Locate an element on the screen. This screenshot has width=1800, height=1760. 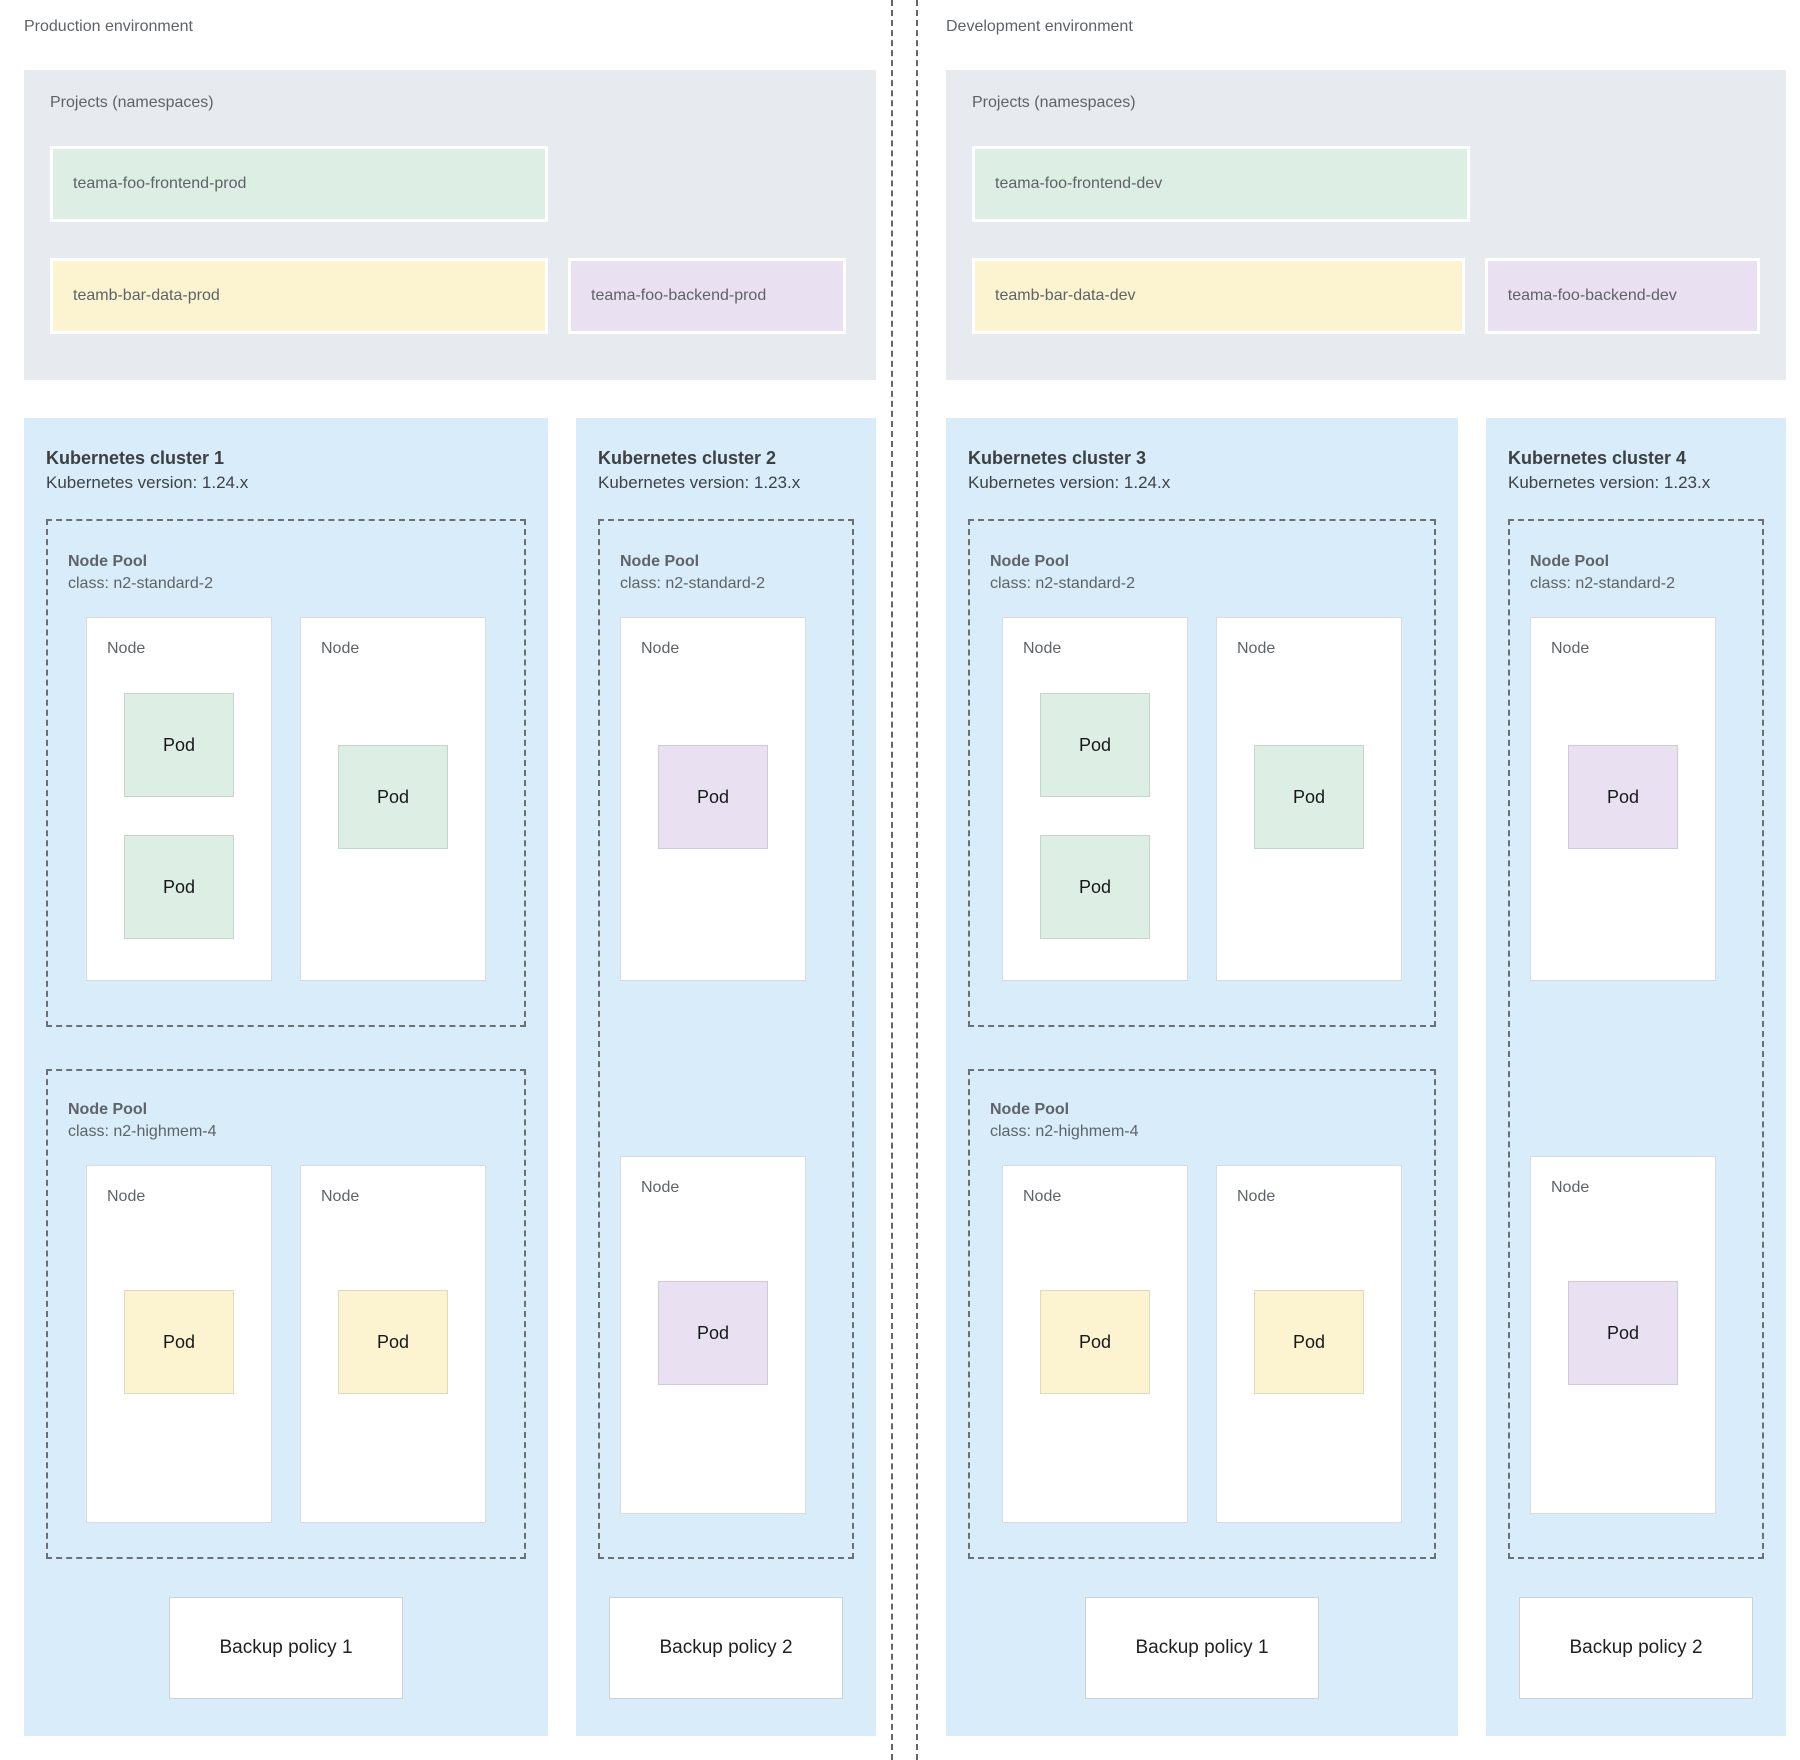
environment-label: Development environment is located at coordinates (1039, 26).